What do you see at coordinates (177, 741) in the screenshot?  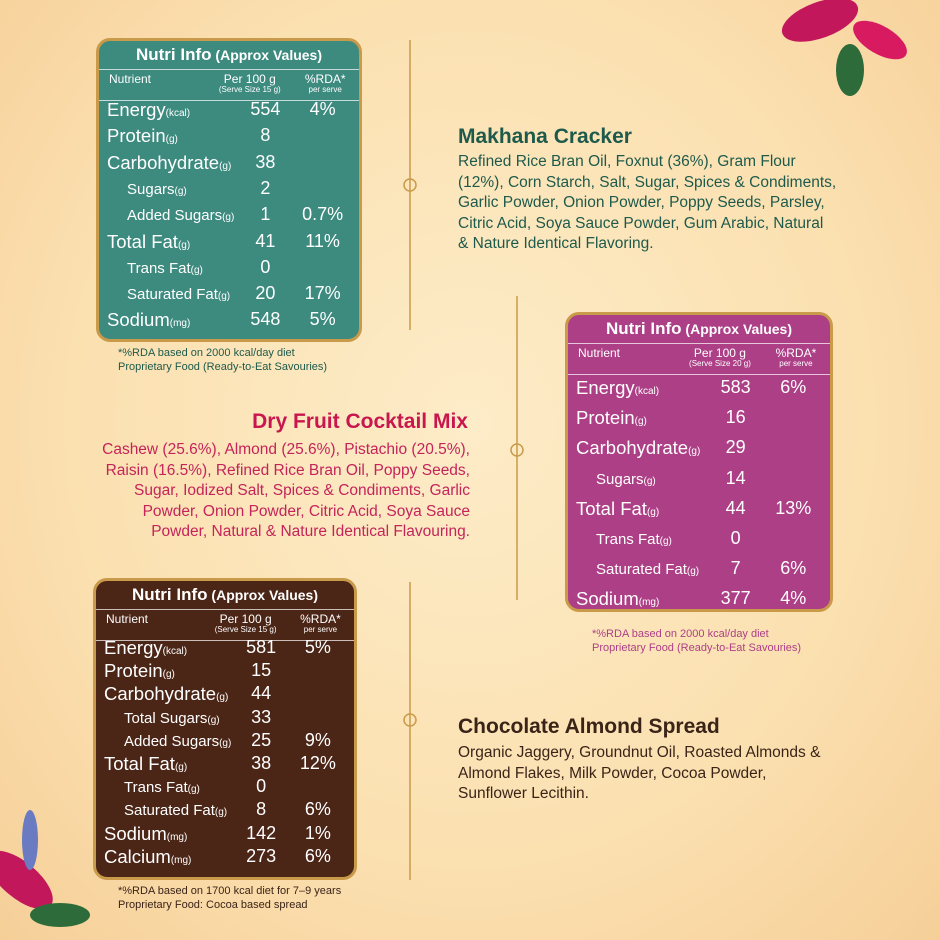 I see `nutrient-name: Added Sugars(g)` at bounding box center [177, 741].